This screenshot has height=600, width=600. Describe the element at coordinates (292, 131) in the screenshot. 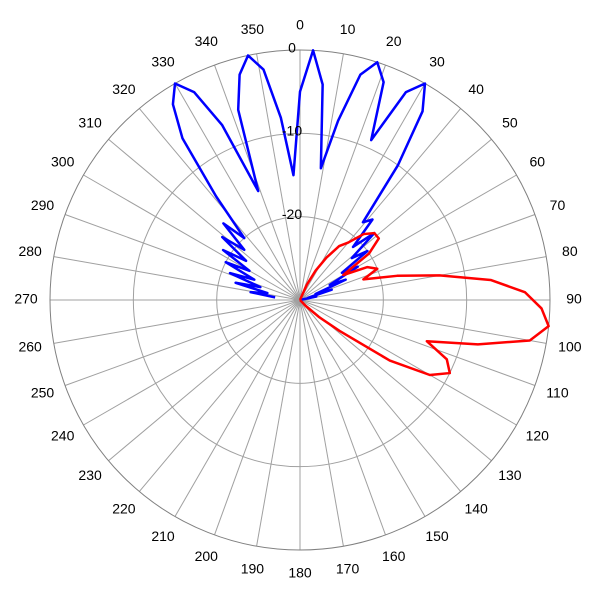

I see `radius-tick-label: -10` at that location.